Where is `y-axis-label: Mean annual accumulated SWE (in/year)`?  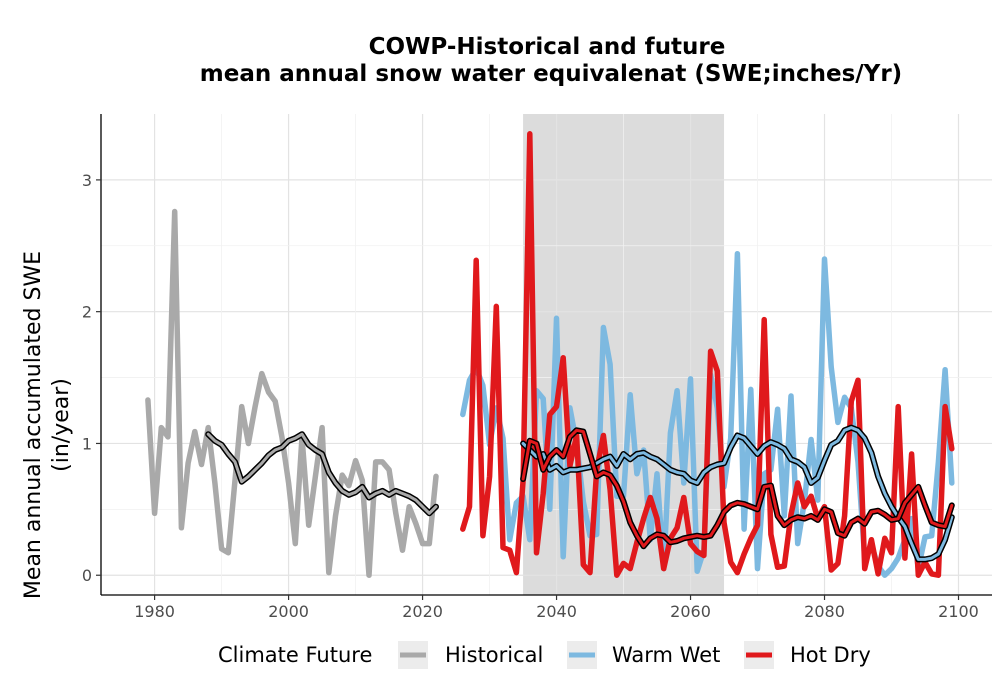 y-axis-label: Mean annual accumulated SWE (in/year) is located at coordinates (47, 425).